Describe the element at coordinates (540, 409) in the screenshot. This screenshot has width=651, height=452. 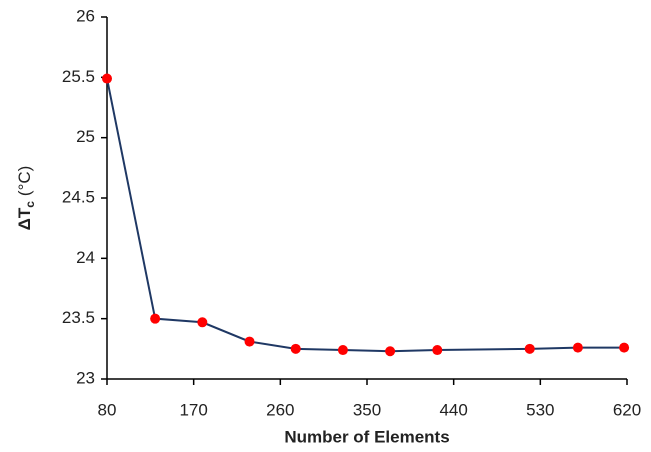
I see `x-tick-label: 530` at that location.